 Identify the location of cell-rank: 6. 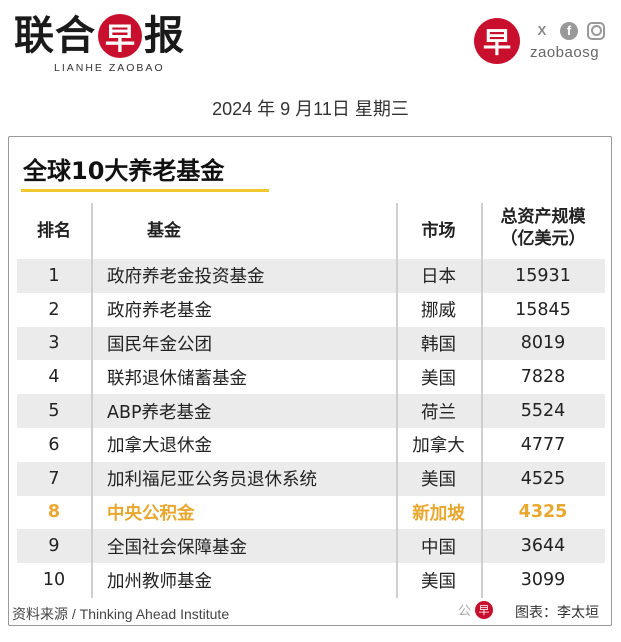
(54, 444).